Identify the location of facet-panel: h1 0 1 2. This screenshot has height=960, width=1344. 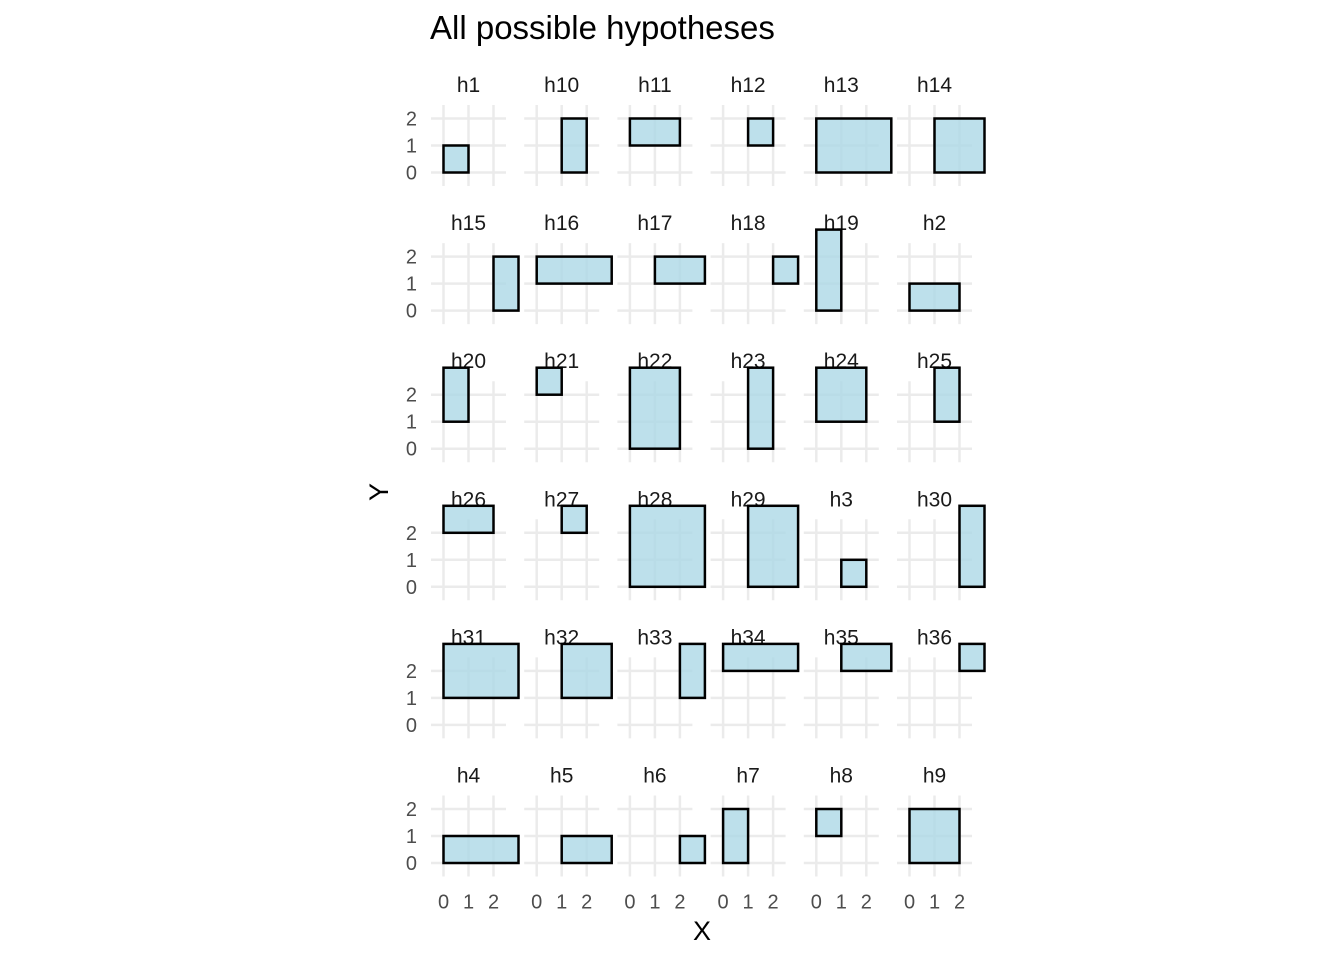
(456, 130).